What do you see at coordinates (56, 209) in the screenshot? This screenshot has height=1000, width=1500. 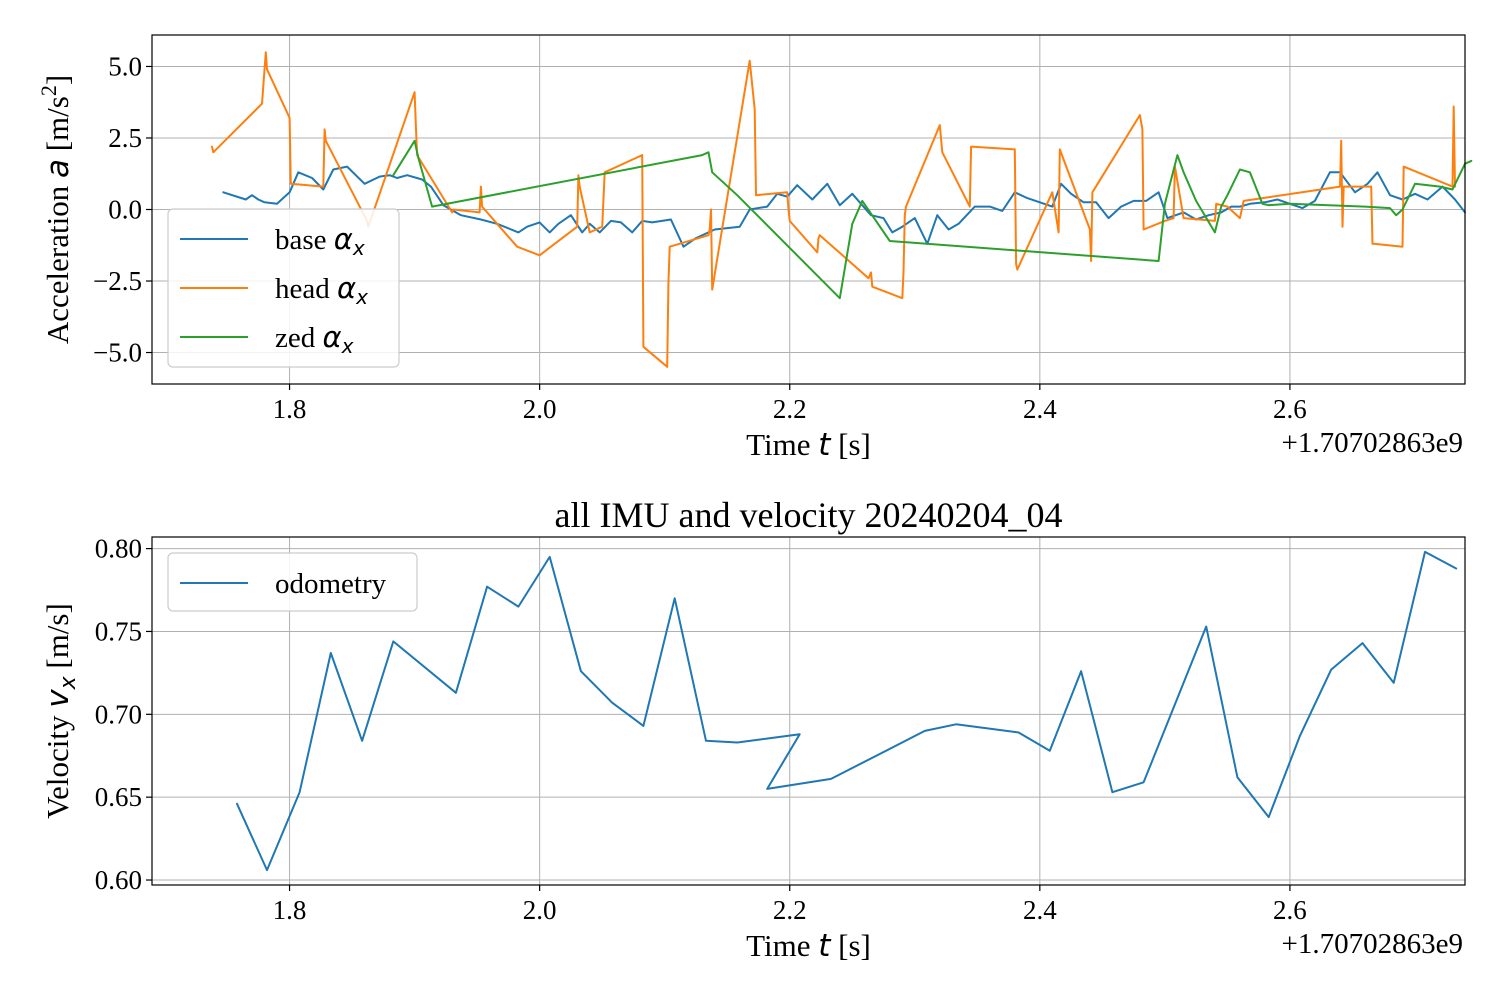 I see `acceleration-y-axis-label: Acceleration a [m/s2]` at bounding box center [56, 209].